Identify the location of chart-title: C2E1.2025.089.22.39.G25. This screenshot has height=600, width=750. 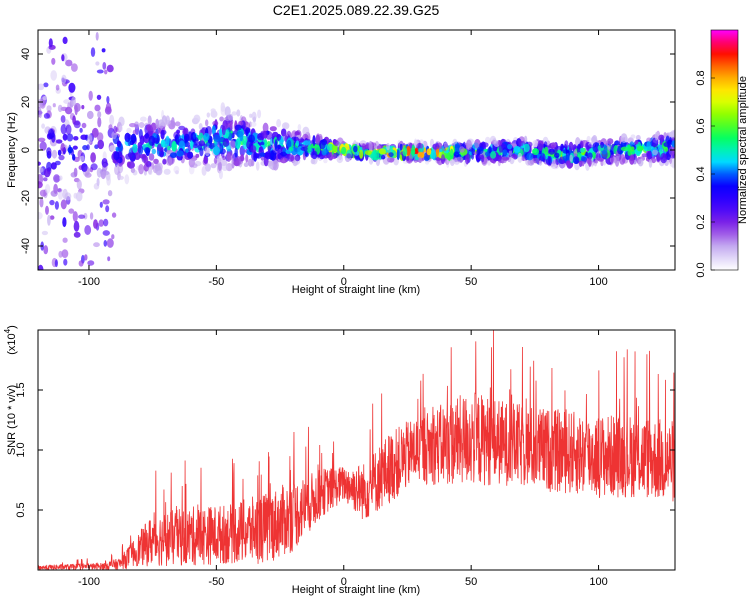
(356, 10).